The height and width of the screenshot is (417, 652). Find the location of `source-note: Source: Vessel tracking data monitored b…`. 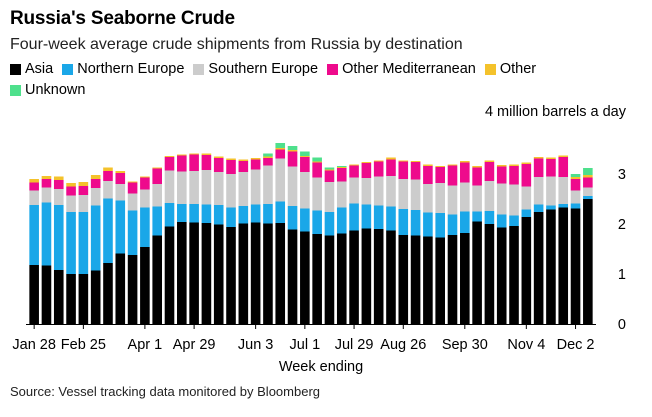

source-note: Source: Vessel tracking data monitored b… is located at coordinates (165, 391).